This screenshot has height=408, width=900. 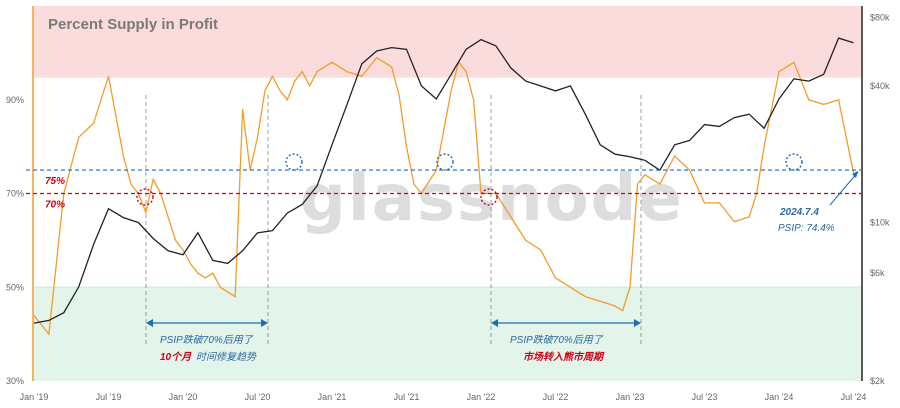 I want to click on x-tick-label: Jan '19, so click(x=34, y=397).